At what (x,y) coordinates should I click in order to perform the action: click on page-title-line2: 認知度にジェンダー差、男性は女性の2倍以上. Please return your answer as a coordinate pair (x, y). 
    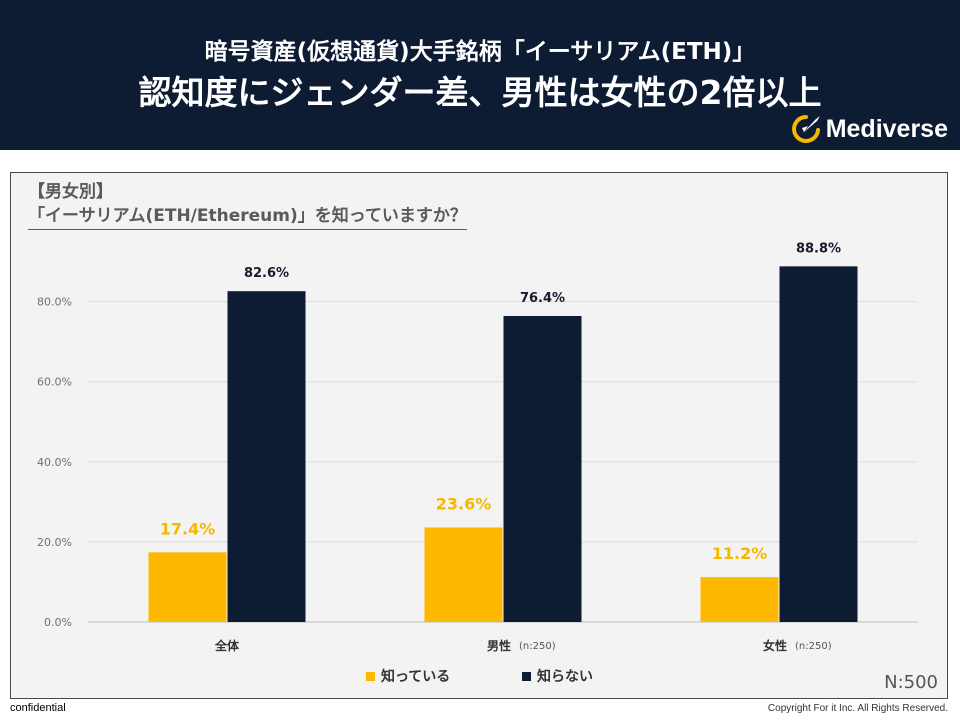
    Looking at the image, I should click on (480, 92).